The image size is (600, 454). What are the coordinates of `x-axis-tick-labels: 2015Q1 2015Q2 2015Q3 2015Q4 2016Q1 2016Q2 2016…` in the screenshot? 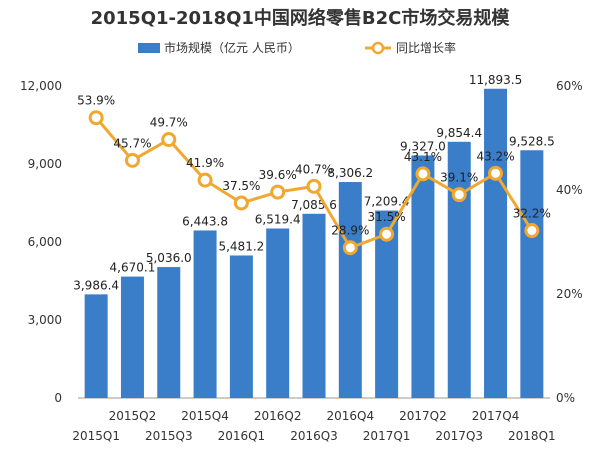 It's located at (313, 426).